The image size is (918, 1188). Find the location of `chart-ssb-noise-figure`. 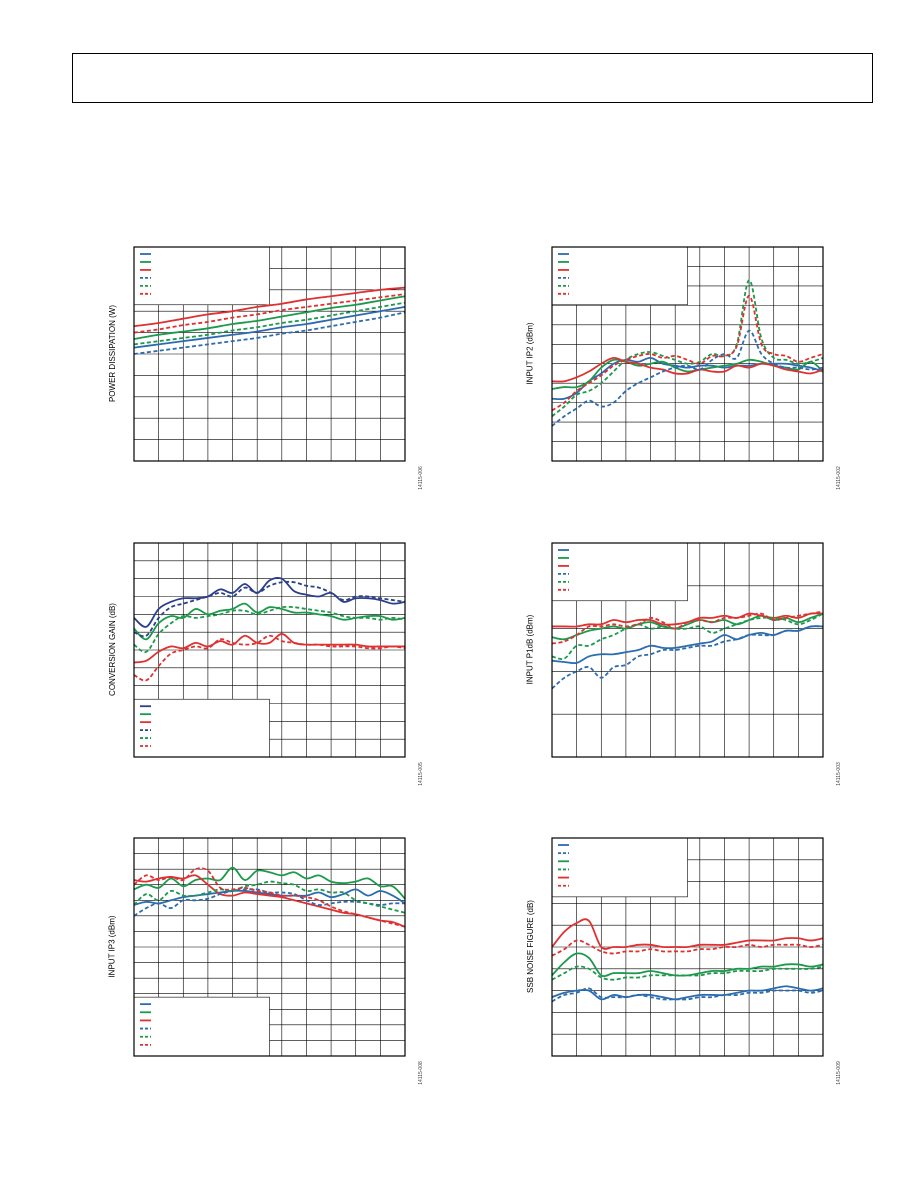

chart-ssb-noise-figure is located at coordinates (687, 947).